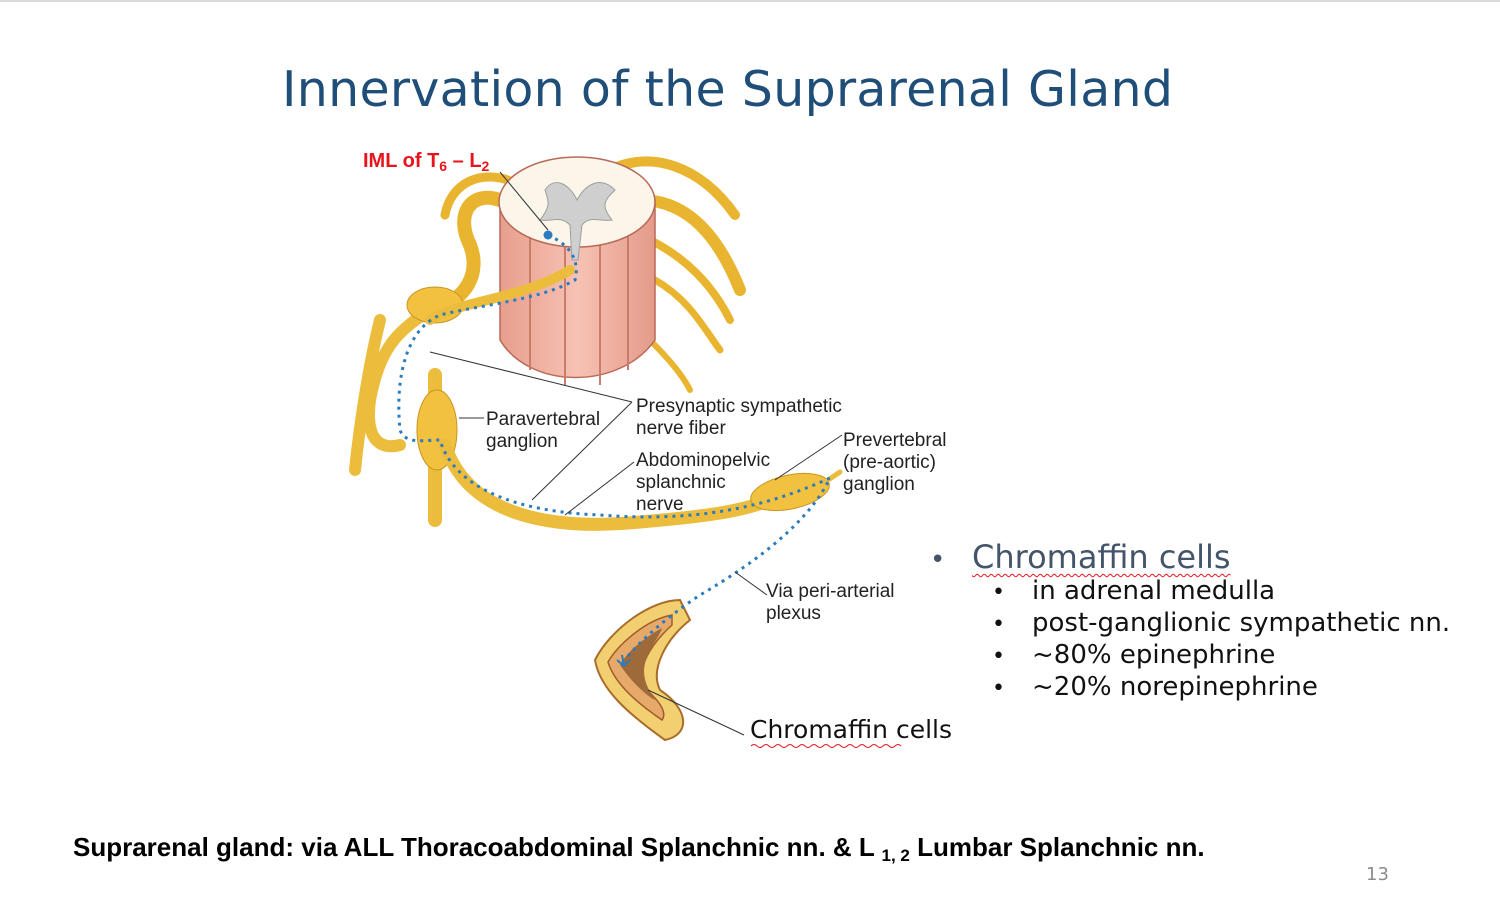  Describe the element at coordinates (851, 729) in the screenshot. I see `label-chromaffin-cells: Chromaffin cells` at that location.